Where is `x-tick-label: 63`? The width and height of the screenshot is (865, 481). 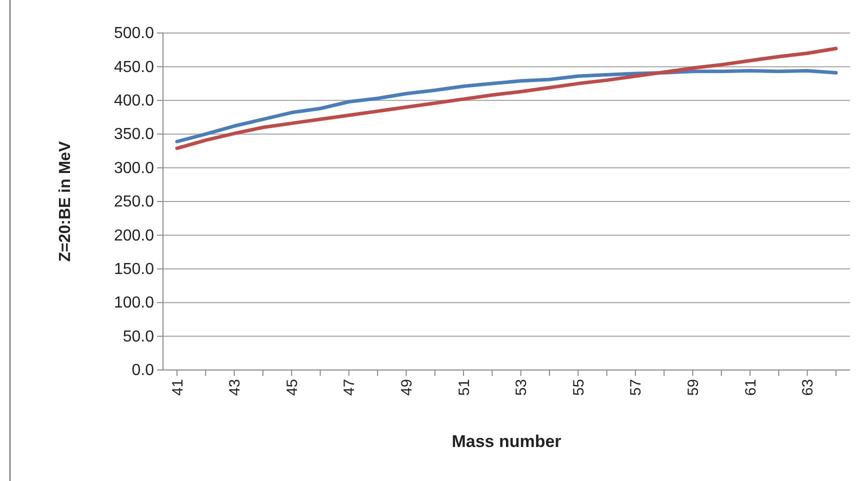
x-tick-label: 63 is located at coordinates (808, 387).